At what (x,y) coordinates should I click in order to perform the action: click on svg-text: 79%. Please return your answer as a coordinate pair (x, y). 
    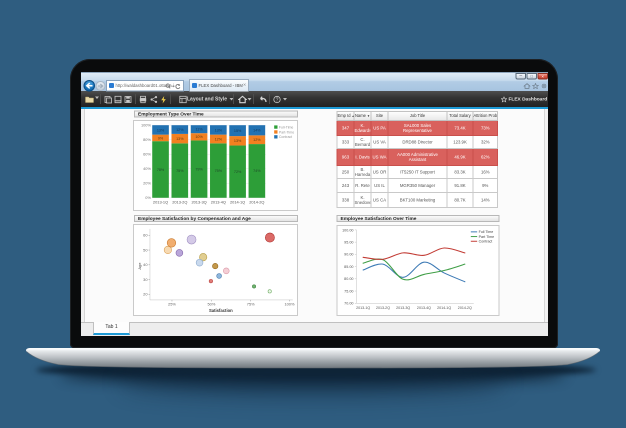
    Looking at the image, I should click on (199, 169).